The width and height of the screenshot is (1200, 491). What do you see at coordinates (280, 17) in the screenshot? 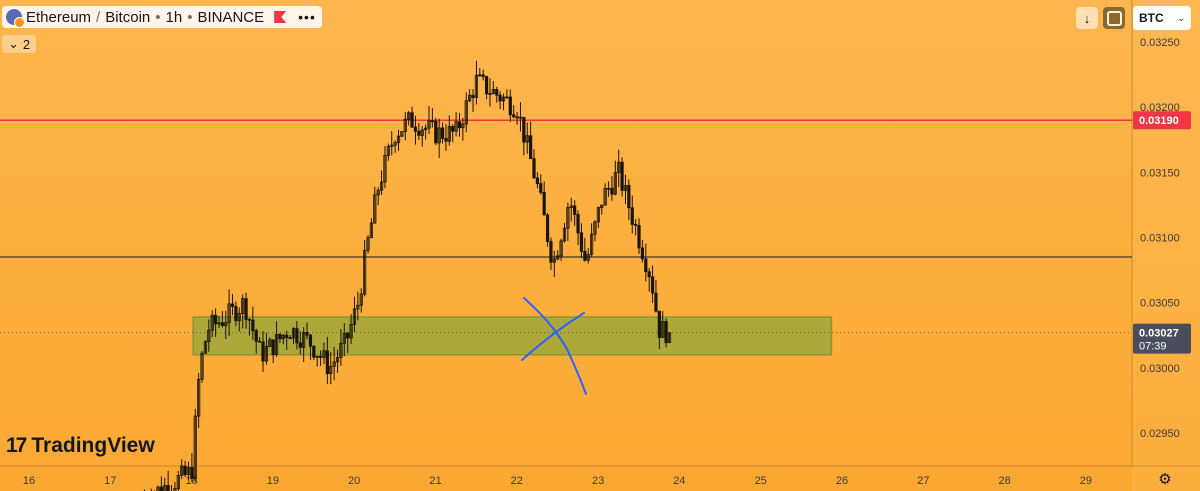
I see `flag-icon` at bounding box center [280, 17].